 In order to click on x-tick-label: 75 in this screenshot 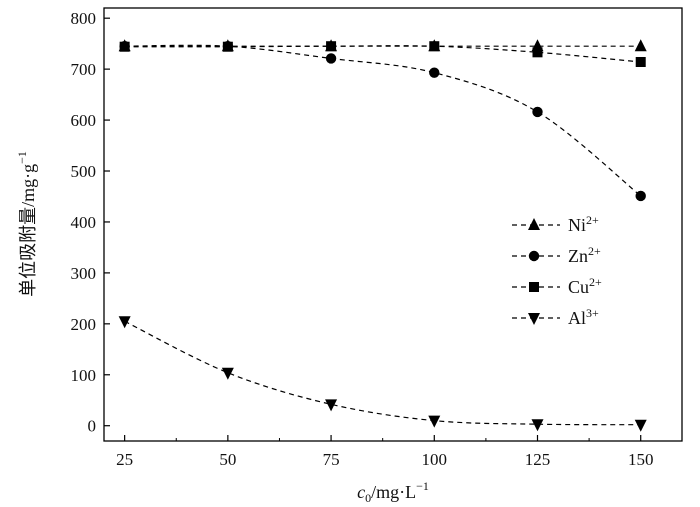, I will do `click(331, 459)`.